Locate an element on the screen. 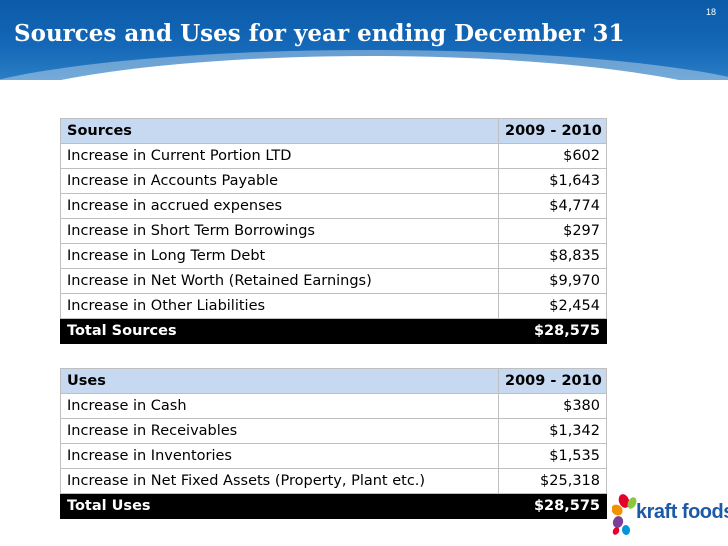 This screenshot has height=546, width=728. title-banner is located at coordinates (364, 40).